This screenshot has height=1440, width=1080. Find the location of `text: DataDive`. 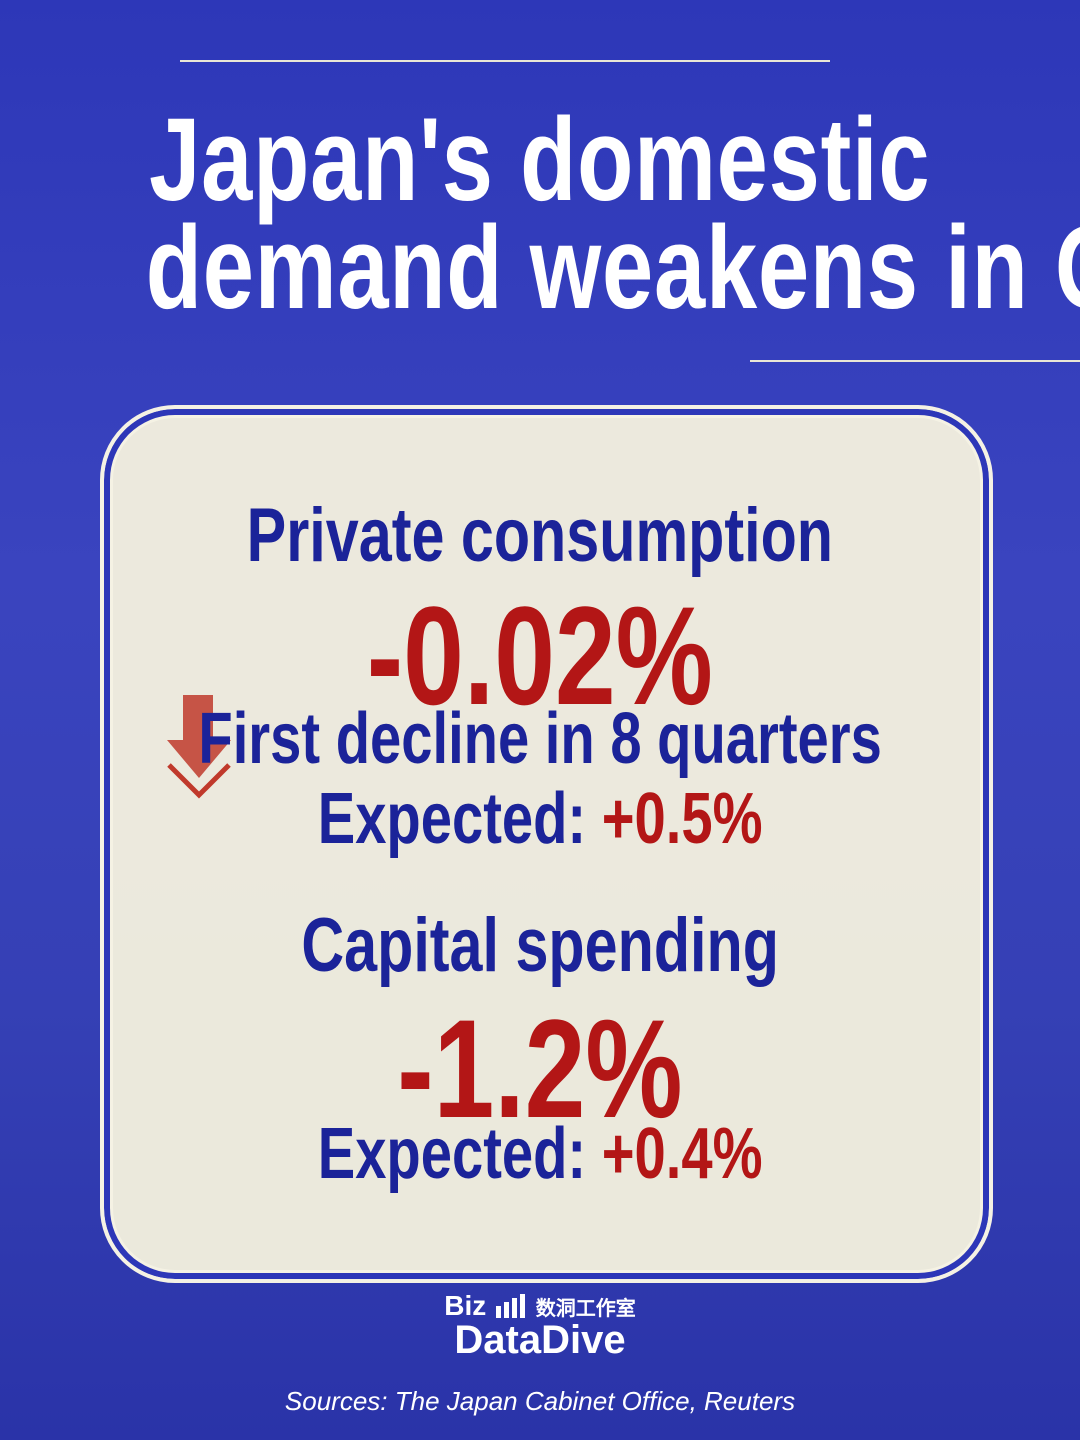

text: DataDive is located at coordinates (540, 1340).